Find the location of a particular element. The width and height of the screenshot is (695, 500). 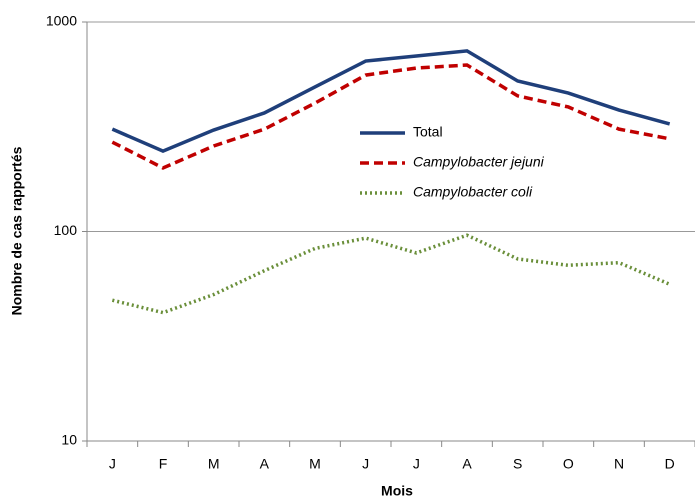

legend-label: Total is located at coordinates (428, 132).